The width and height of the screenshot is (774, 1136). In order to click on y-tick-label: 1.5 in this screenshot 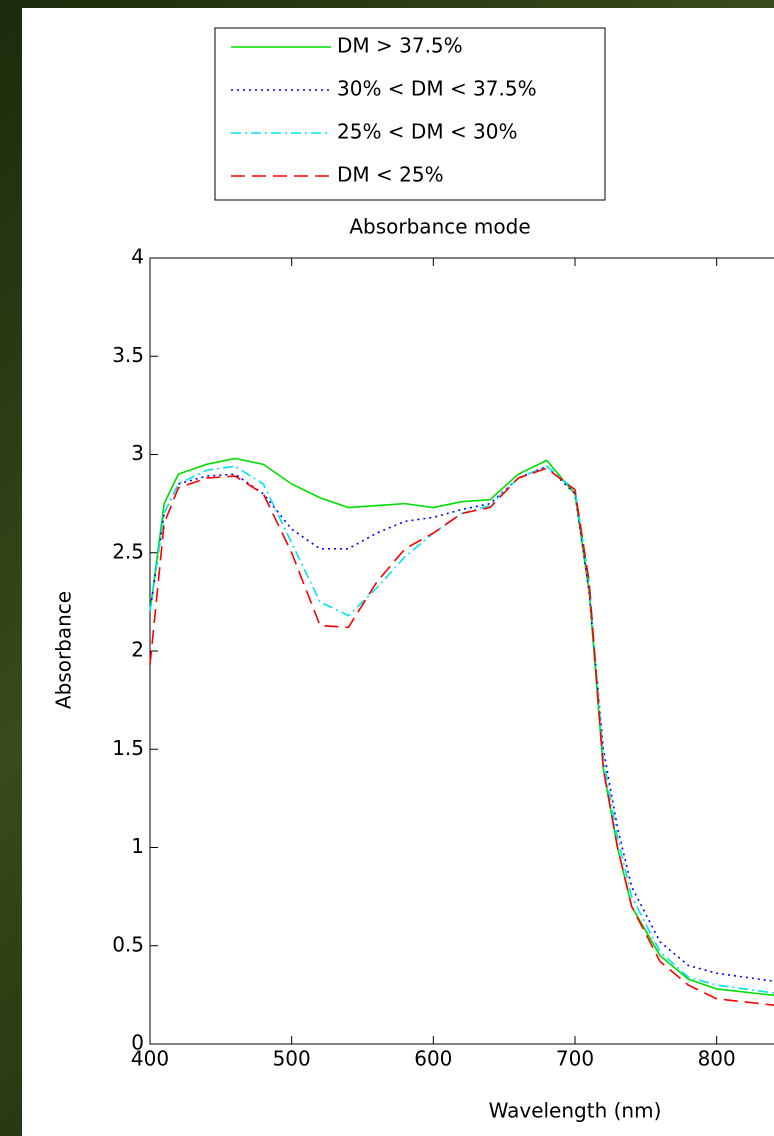, I will do `click(128, 748)`.